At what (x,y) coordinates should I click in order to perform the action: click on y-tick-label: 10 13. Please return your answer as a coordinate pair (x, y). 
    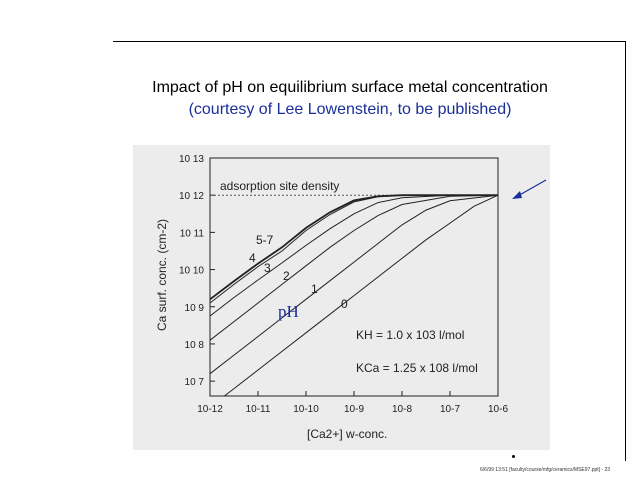
    Looking at the image, I should click on (191, 159).